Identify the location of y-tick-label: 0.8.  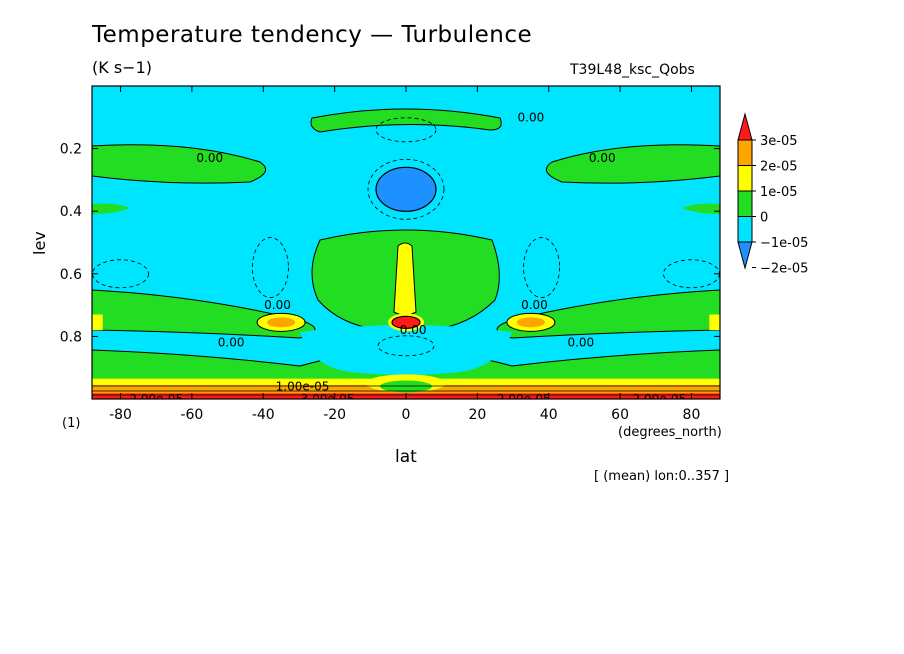
(71, 337).